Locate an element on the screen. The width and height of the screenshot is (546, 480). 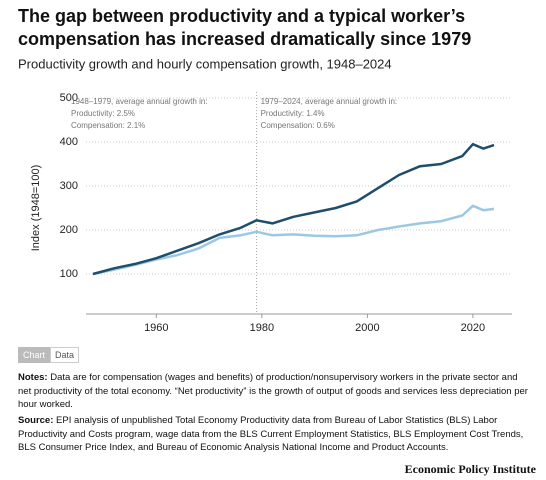
x-tick-label: 2020 is located at coordinates (473, 328).